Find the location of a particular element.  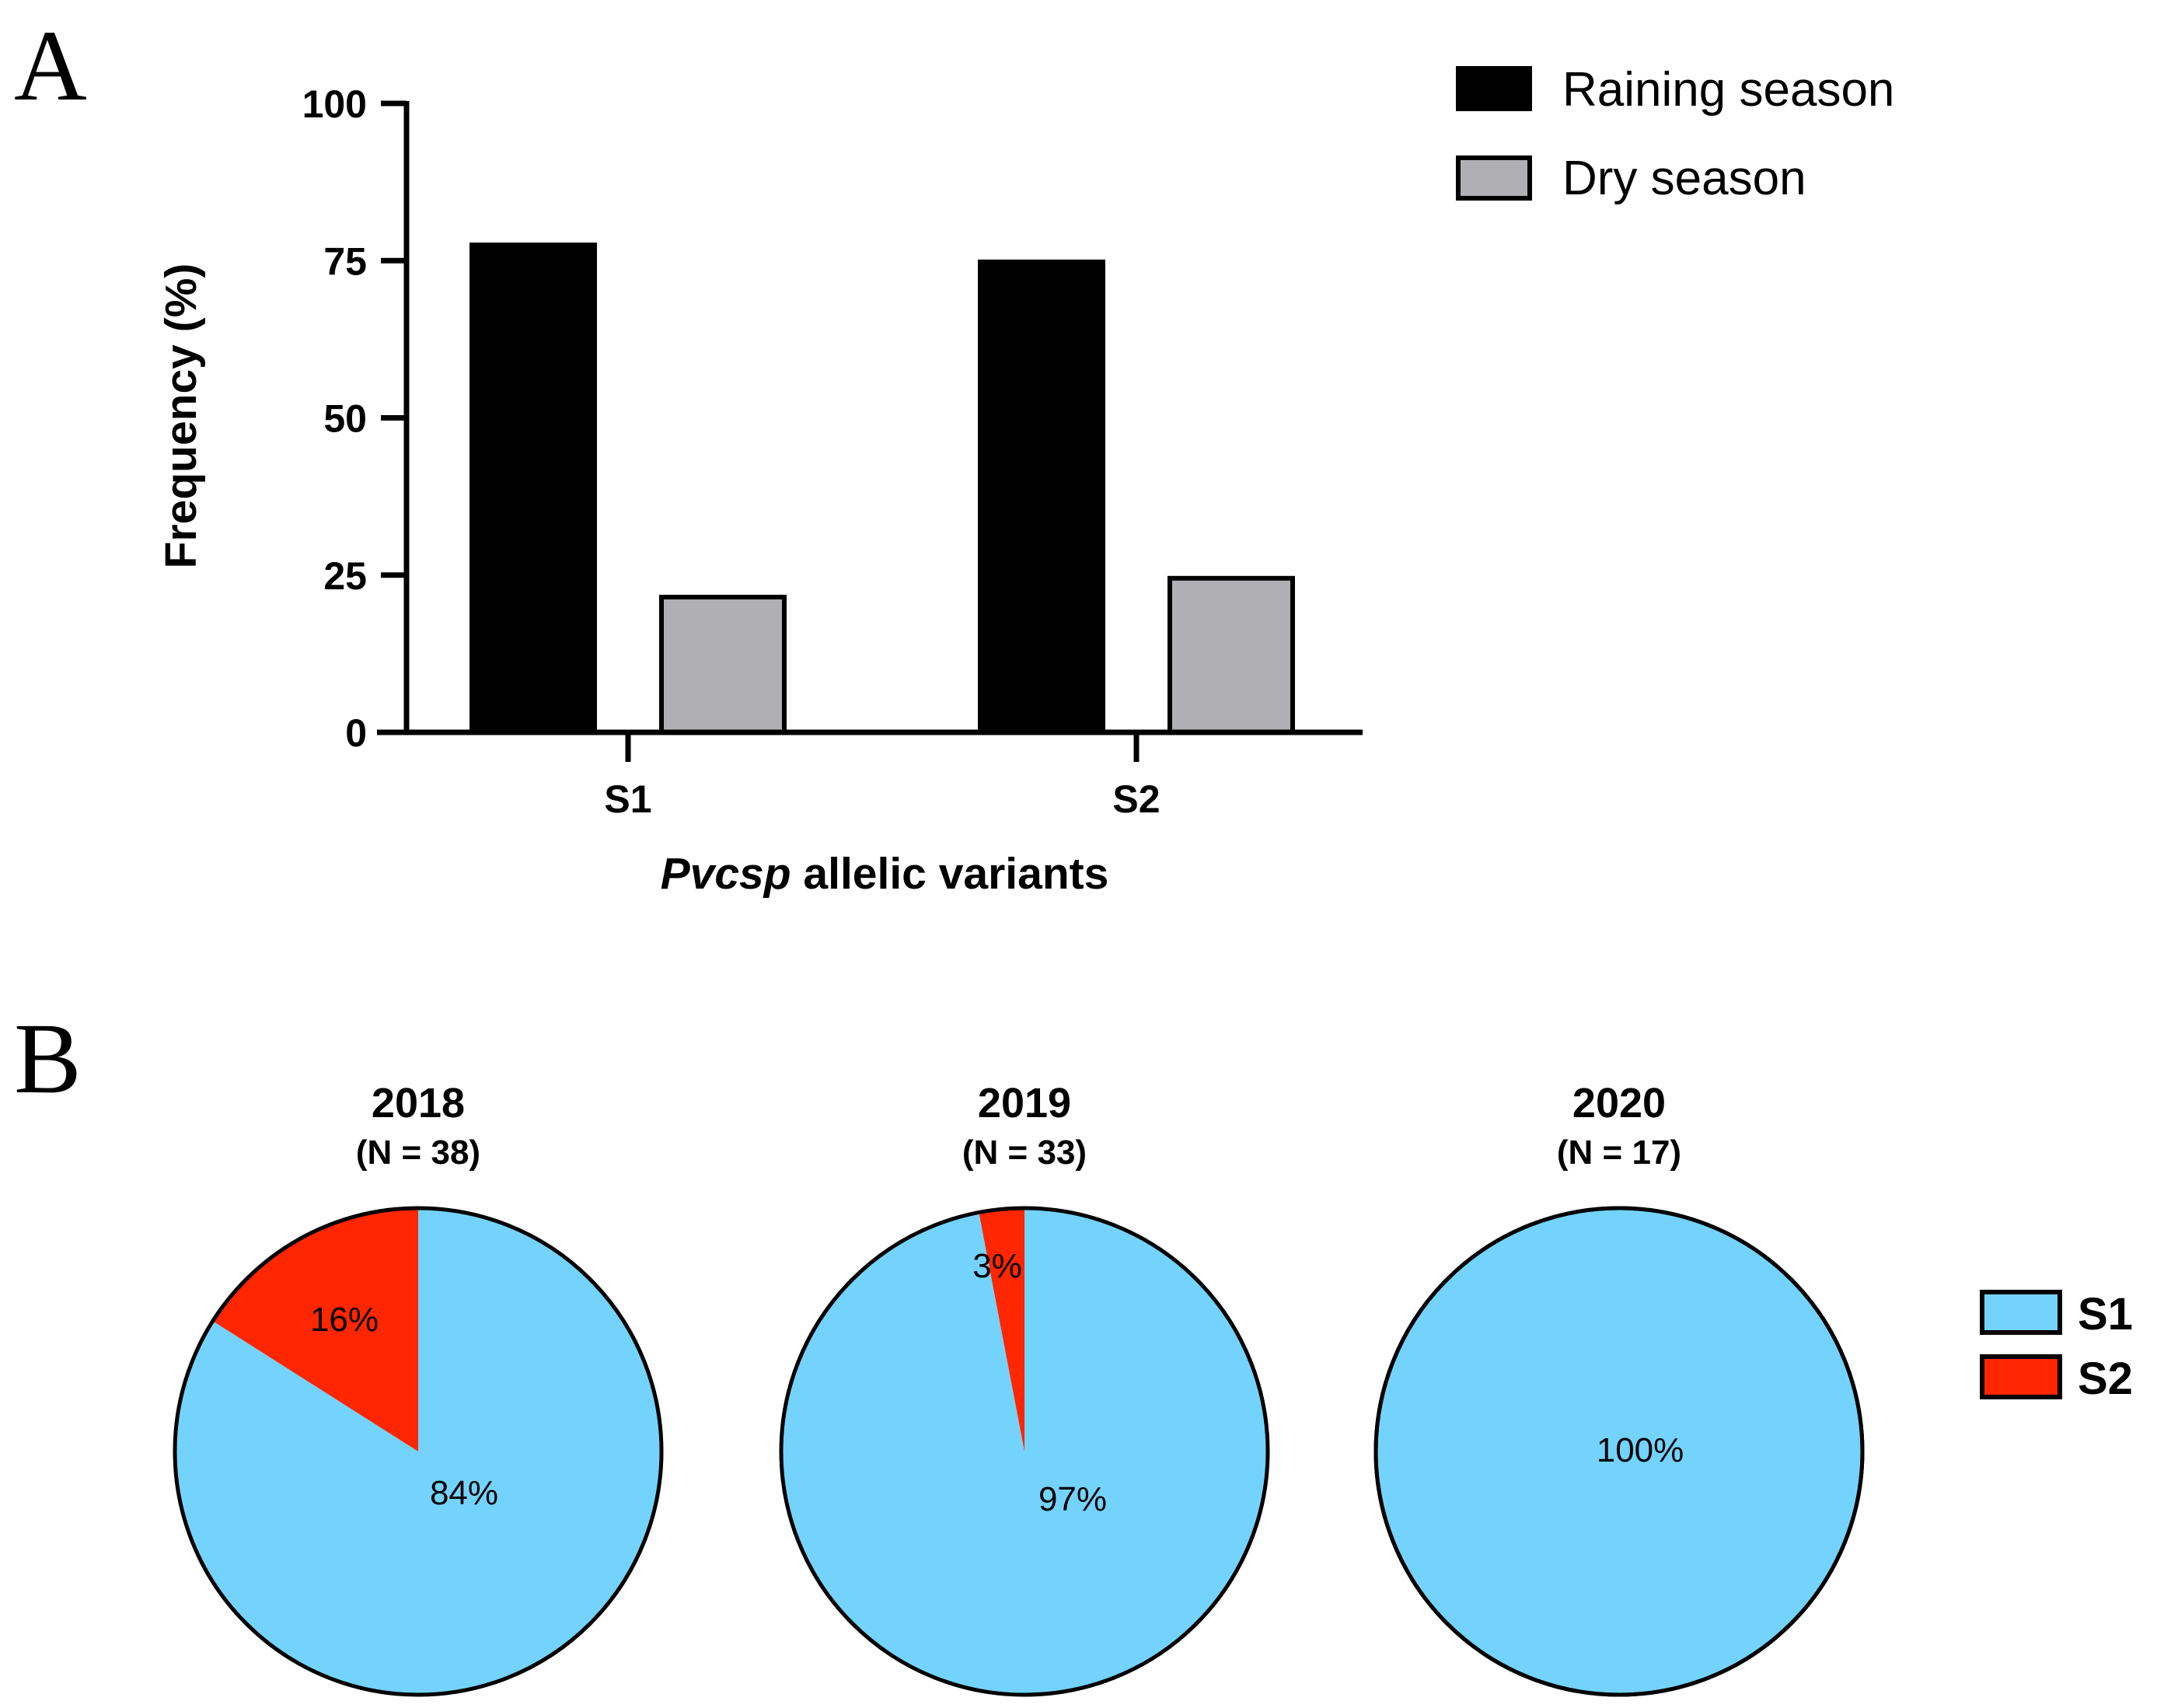

pie-slice-label-s1: 97% is located at coordinates (1072, 1499).